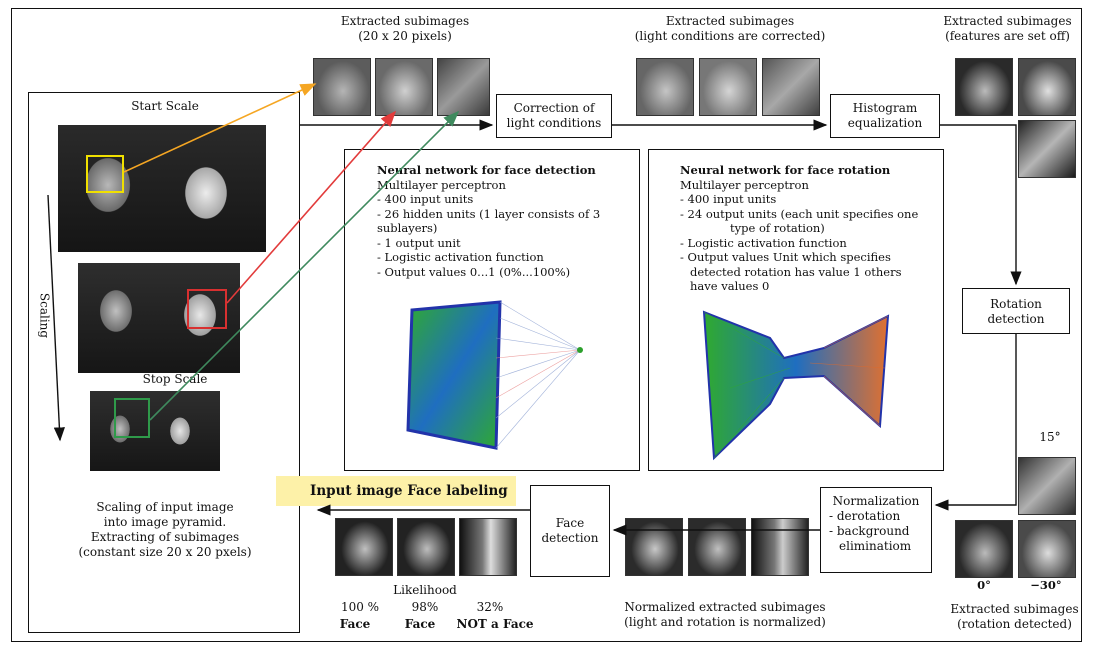  What do you see at coordinates (207, 309) in the screenshot?
I see `mid-scale-selection` at bounding box center [207, 309].